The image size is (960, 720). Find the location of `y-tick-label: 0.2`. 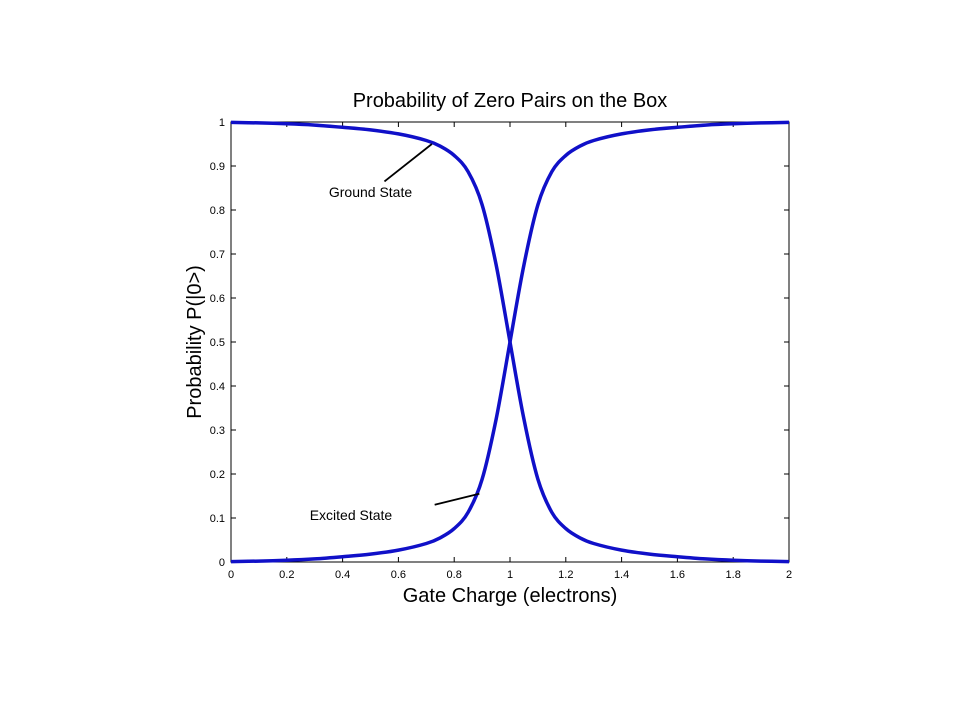

y-tick-label: 0.2 is located at coordinates (217, 475).